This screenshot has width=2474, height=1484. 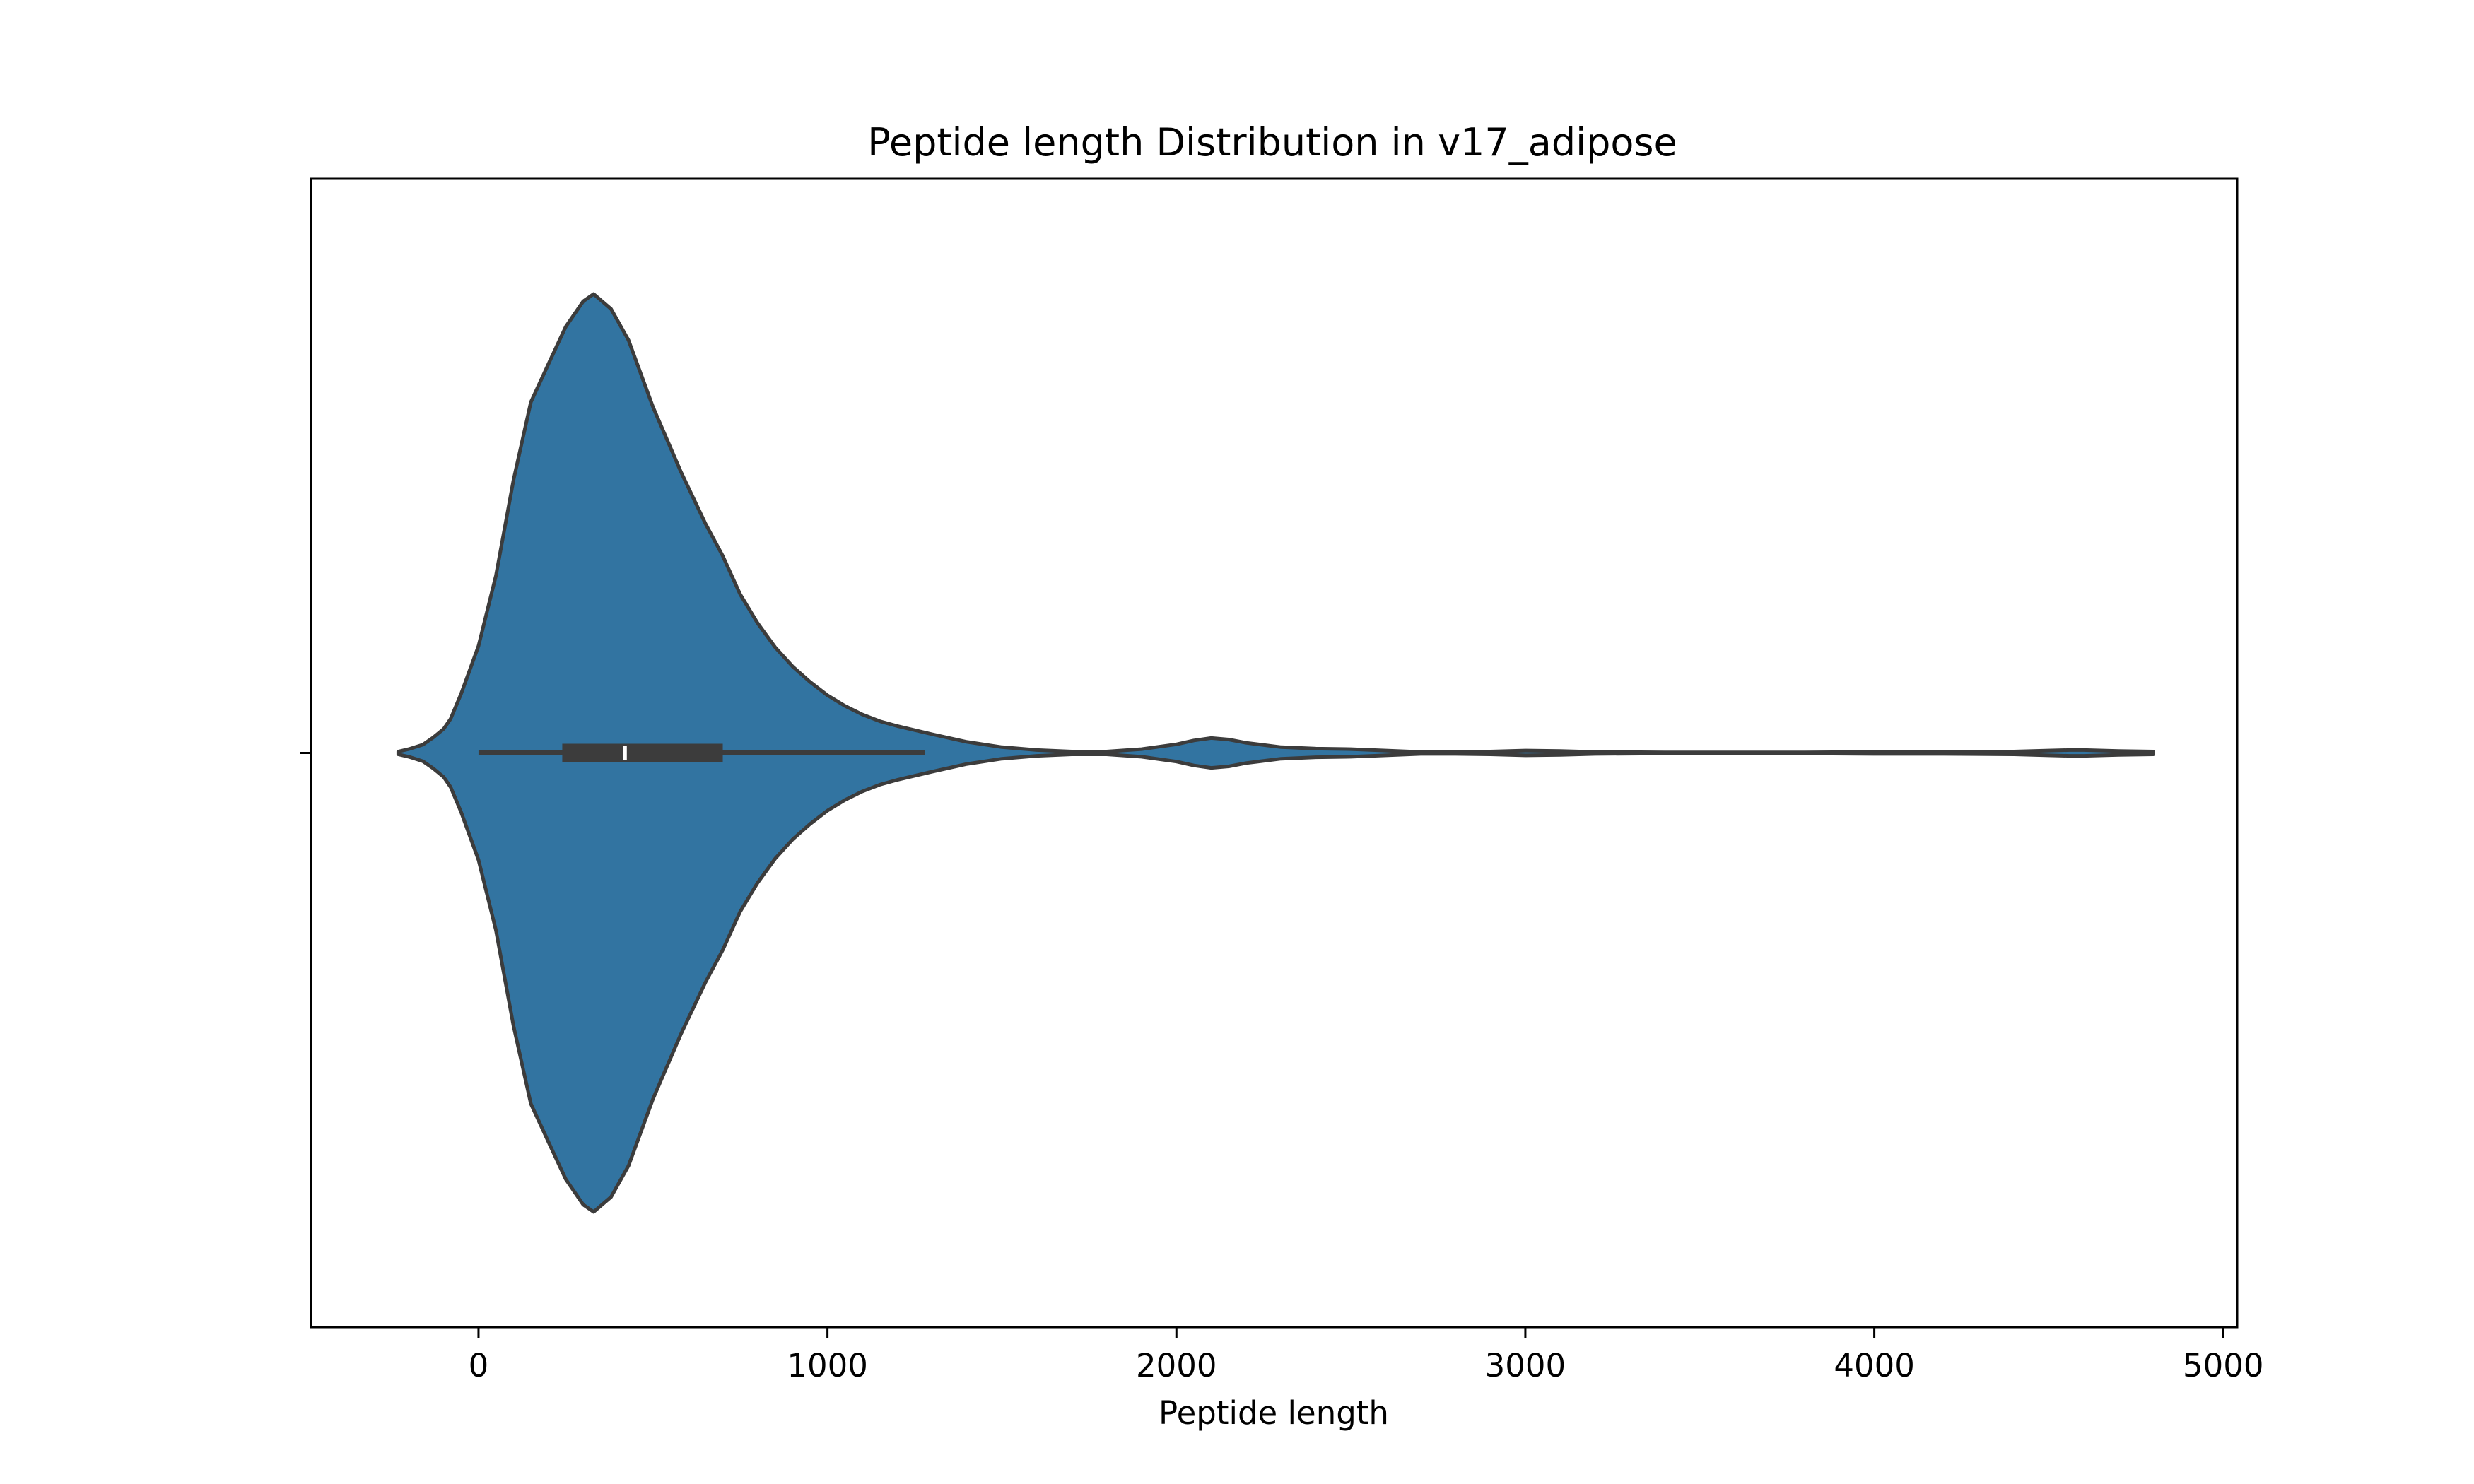 What do you see at coordinates (1874, 1365) in the screenshot?
I see `x-tick-label-4000: 4000` at bounding box center [1874, 1365].